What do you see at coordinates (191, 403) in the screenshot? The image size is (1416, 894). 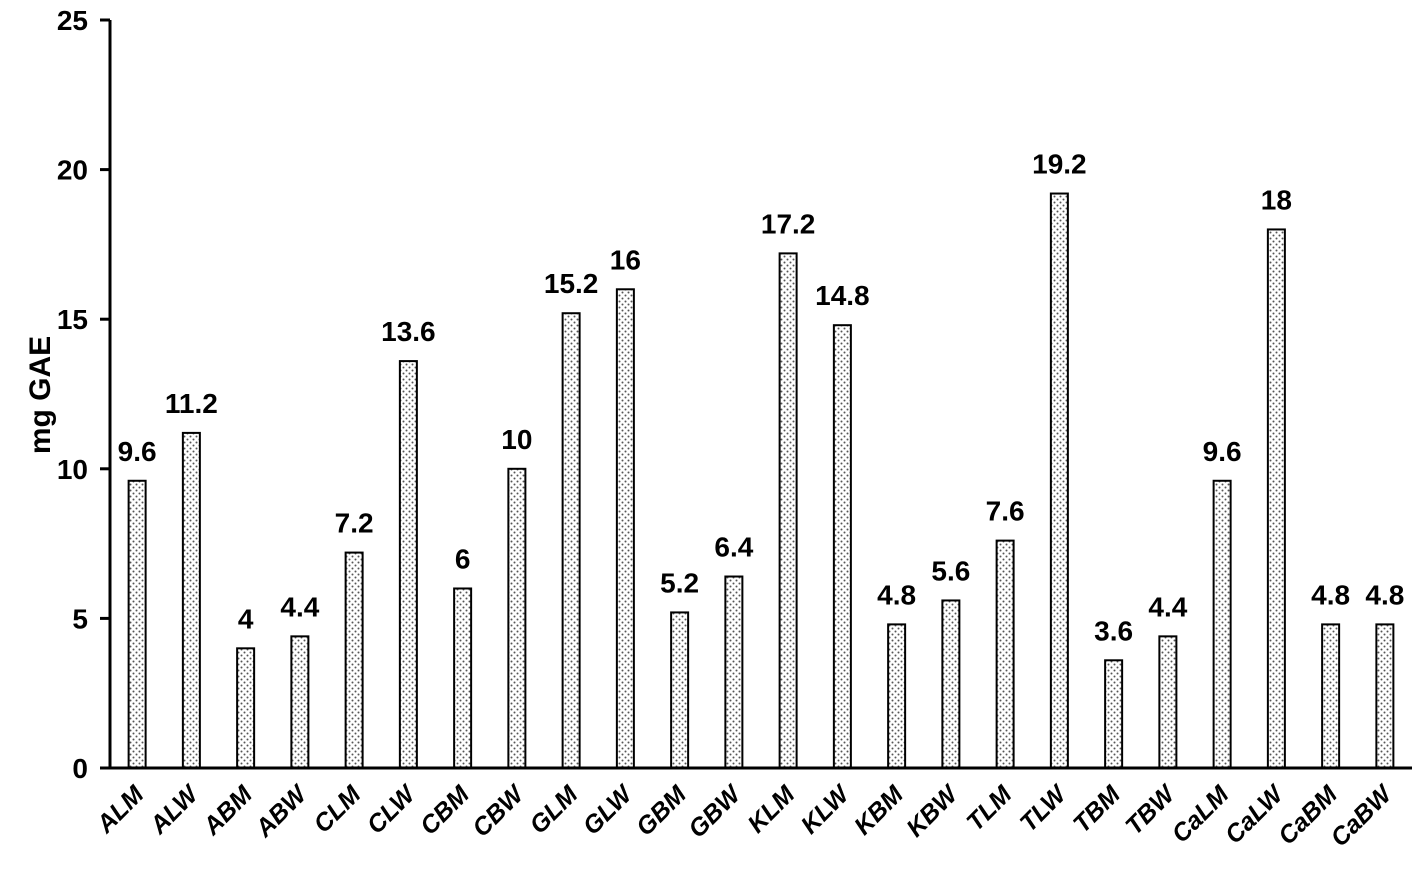 I see `data-label-ALW: 11.2` at bounding box center [191, 403].